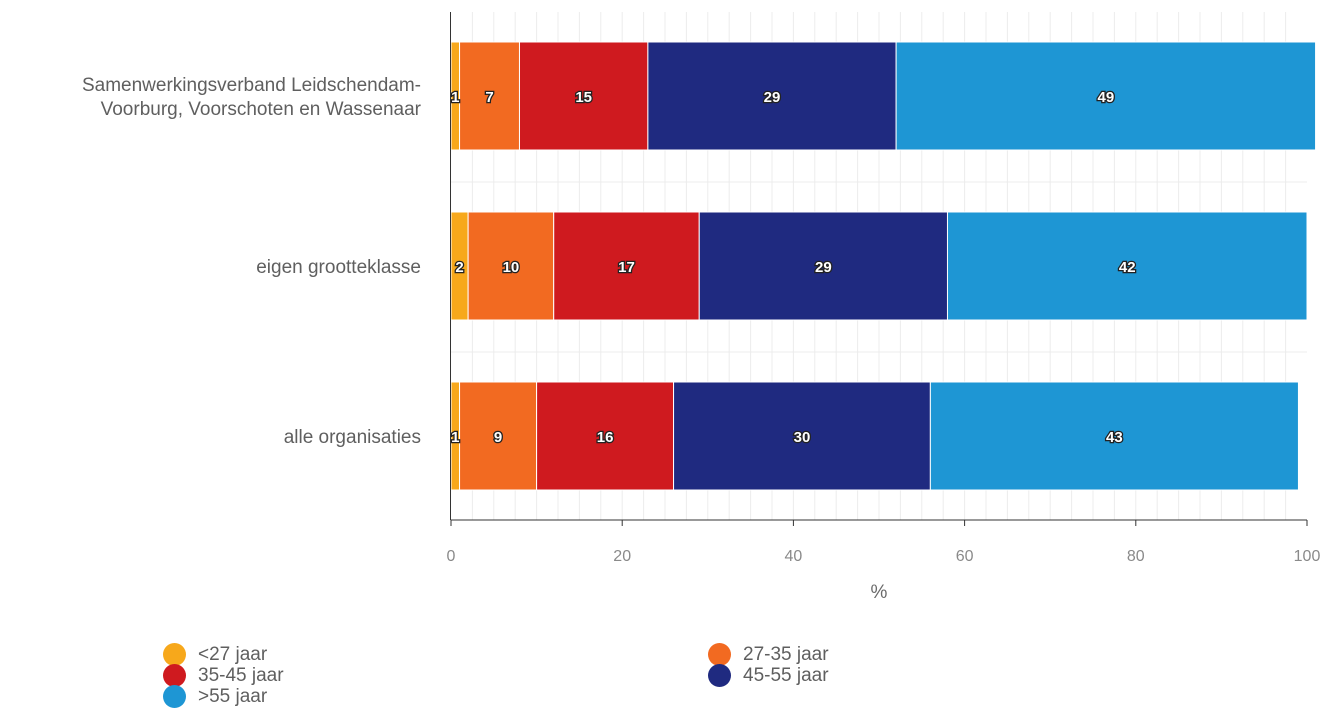 The image size is (1341, 725). What do you see at coordinates (451, 556) in the screenshot?
I see `x-tick-label: 0` at bounding box center [451, 556].